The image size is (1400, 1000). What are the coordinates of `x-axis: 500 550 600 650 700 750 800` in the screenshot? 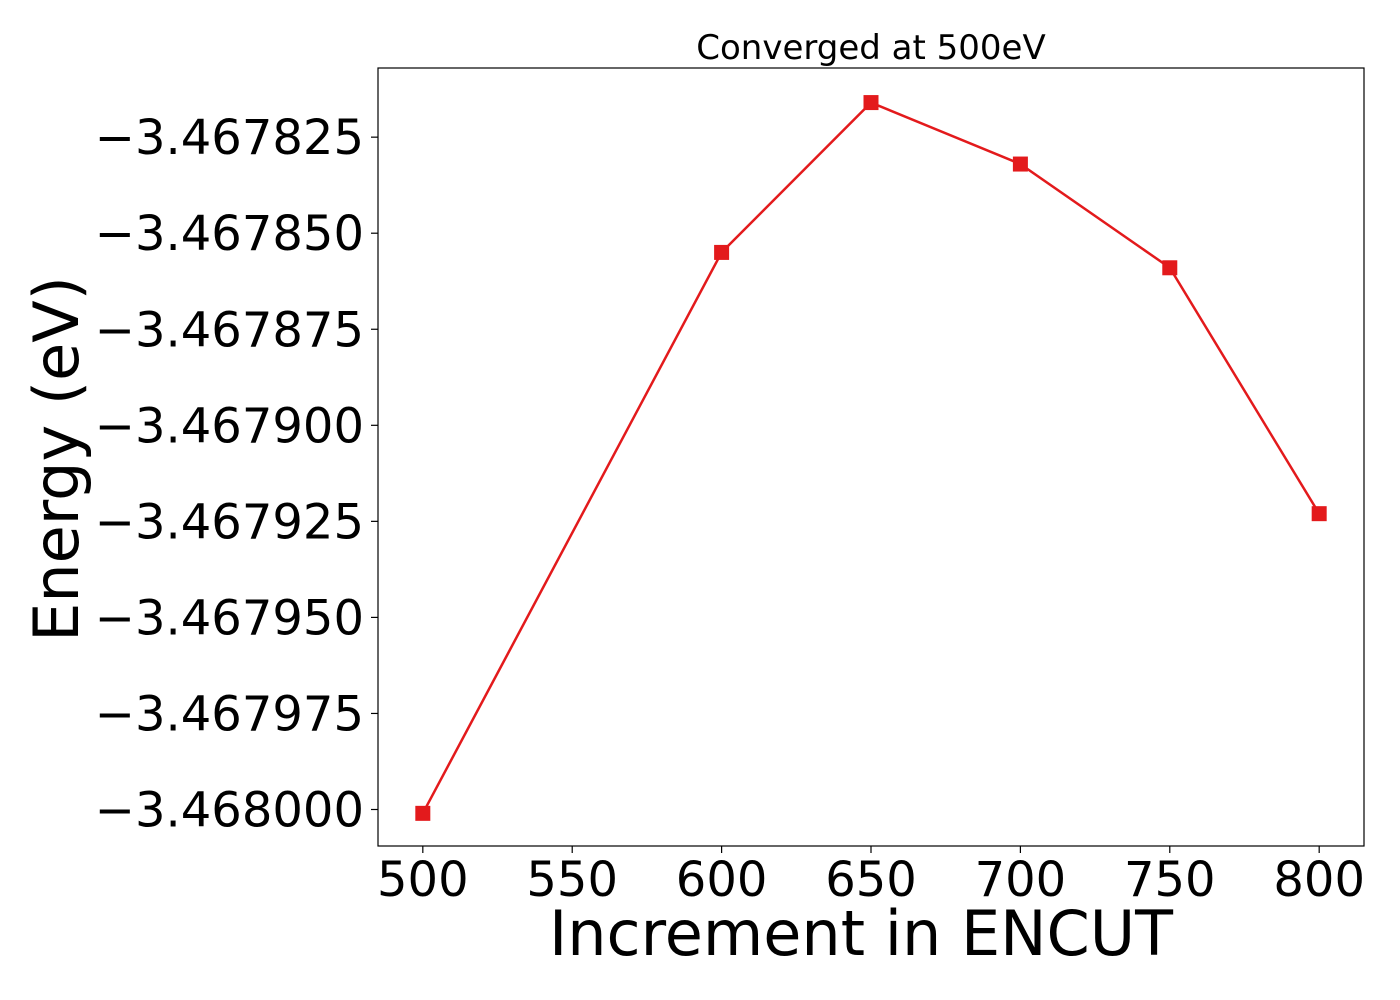 It's located at (871, 877).